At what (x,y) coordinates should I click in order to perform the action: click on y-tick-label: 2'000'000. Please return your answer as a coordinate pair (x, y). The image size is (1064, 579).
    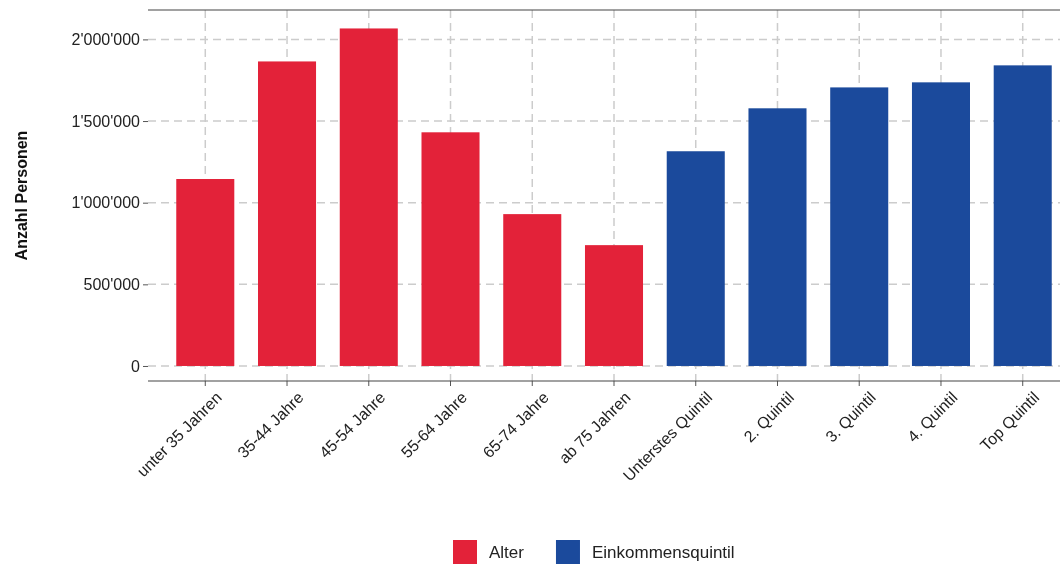
    Looking at the image, I should click on (106, 40).